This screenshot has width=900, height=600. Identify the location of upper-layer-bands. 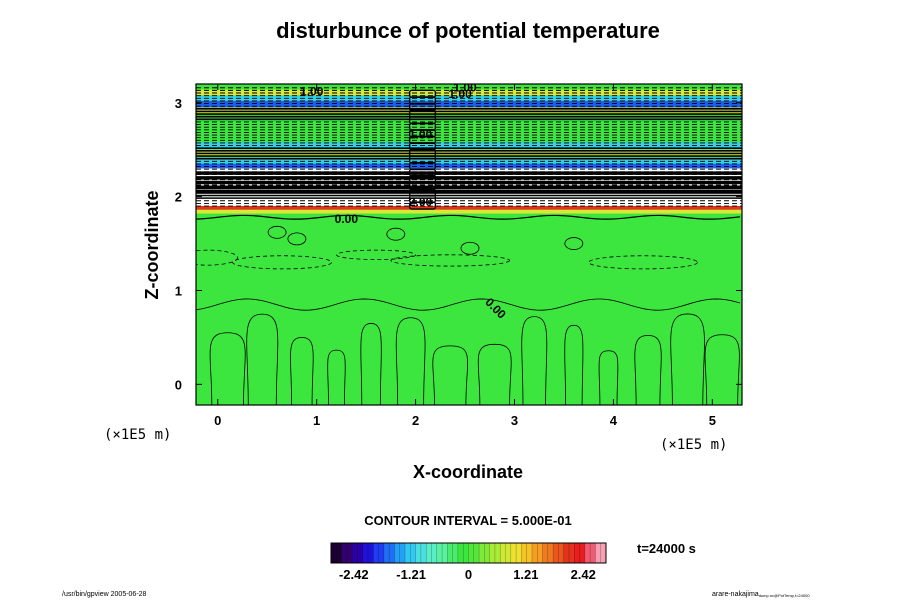
(469, 153).